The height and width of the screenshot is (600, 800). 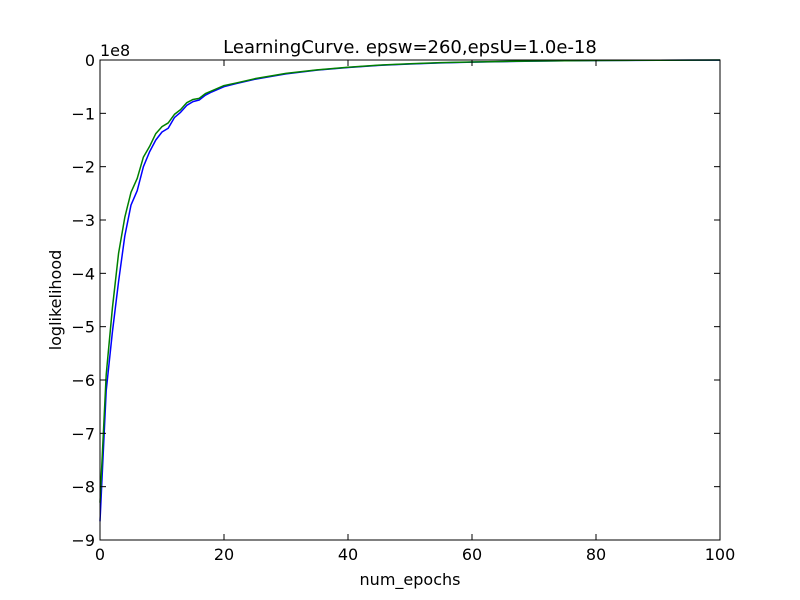 I want to click on y-axis-offset-label: 1e8, so click(x=115, y=50).